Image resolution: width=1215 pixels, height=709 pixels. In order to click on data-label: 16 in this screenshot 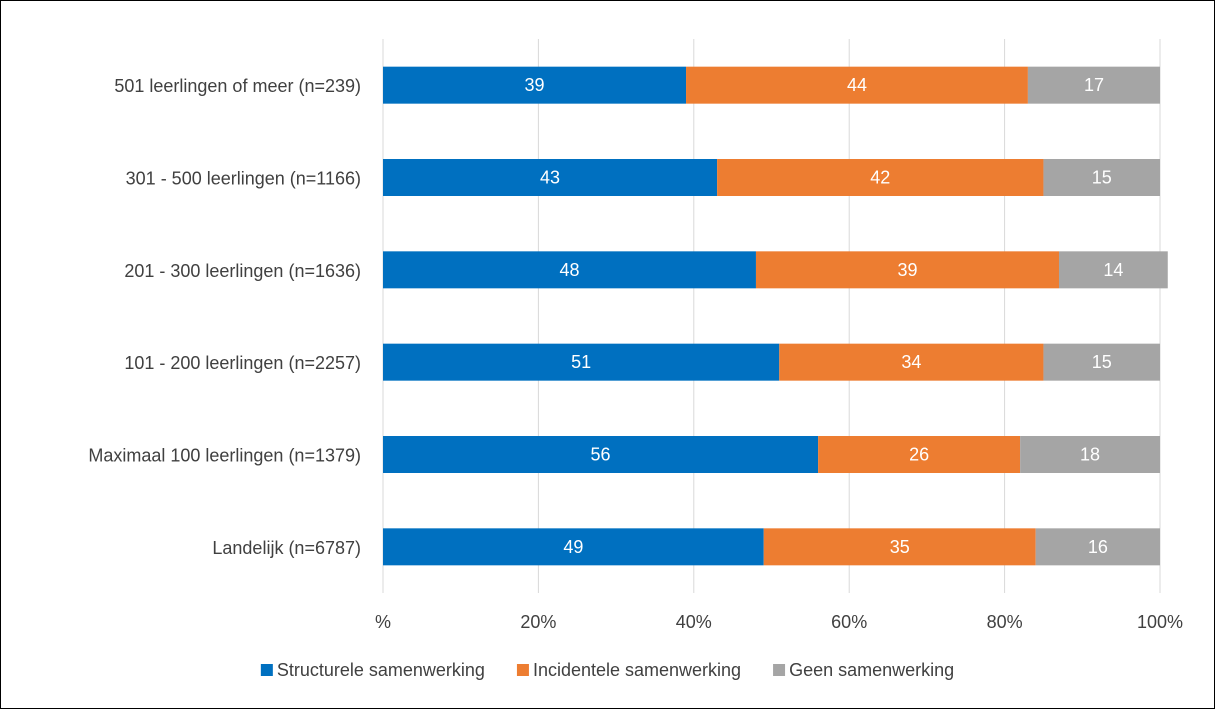, I will do `click(1098, 547)`.